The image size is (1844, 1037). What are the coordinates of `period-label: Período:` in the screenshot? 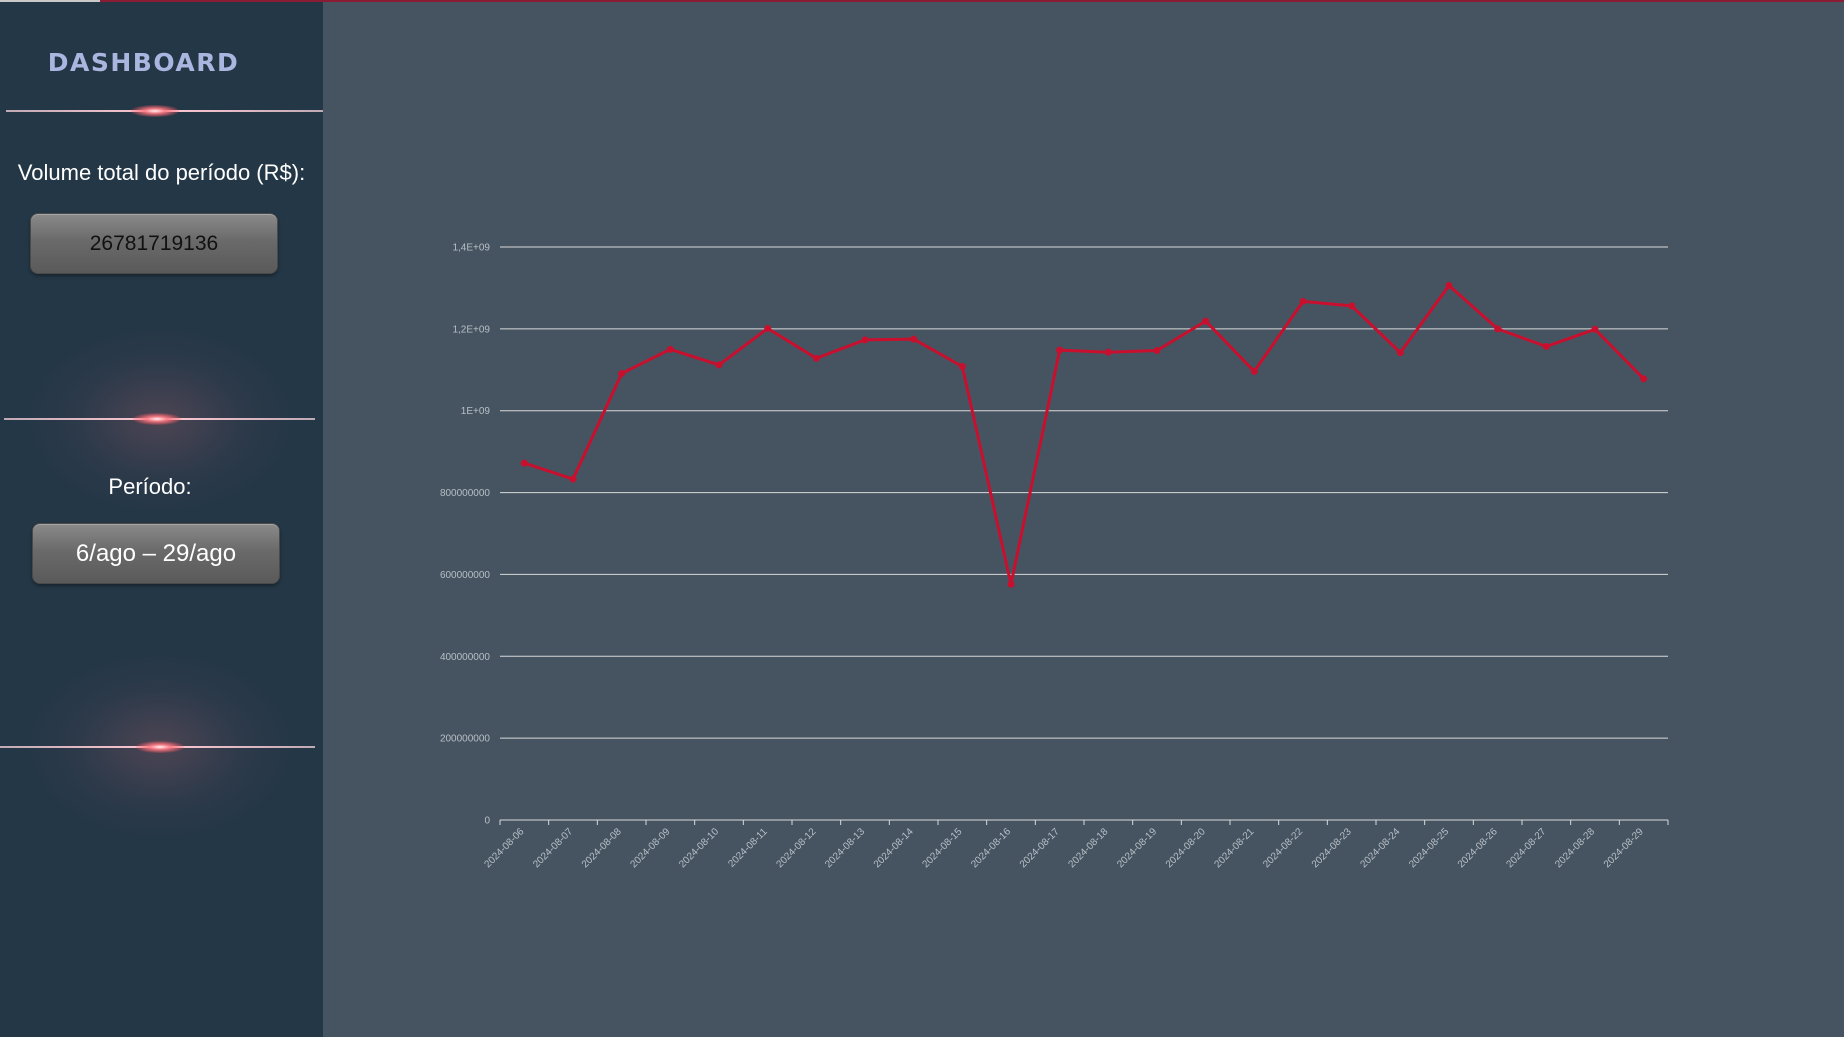 It's located at (150, 486).